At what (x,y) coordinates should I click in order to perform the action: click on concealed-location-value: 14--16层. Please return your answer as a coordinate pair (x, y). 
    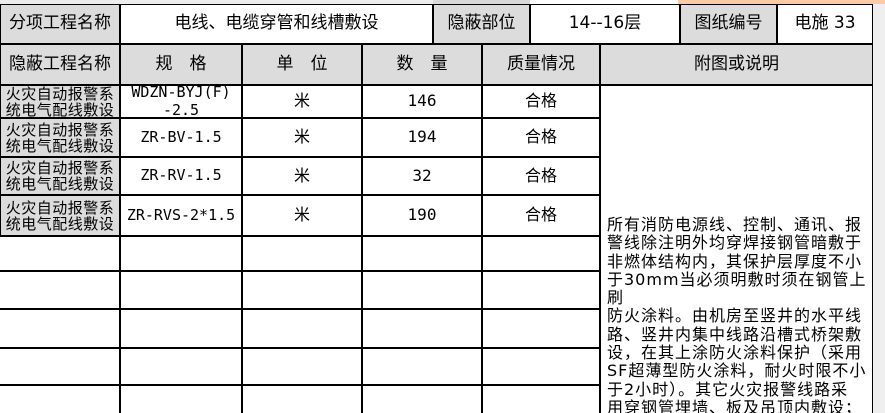
    Looking at the image, I should click on (605, 24).